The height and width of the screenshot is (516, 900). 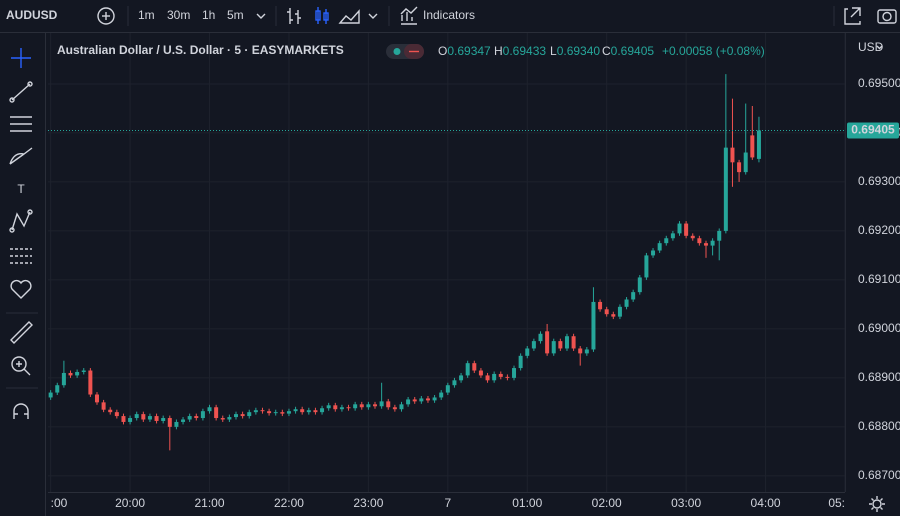 I want to click on top-bar, so click(x=450, y=16).